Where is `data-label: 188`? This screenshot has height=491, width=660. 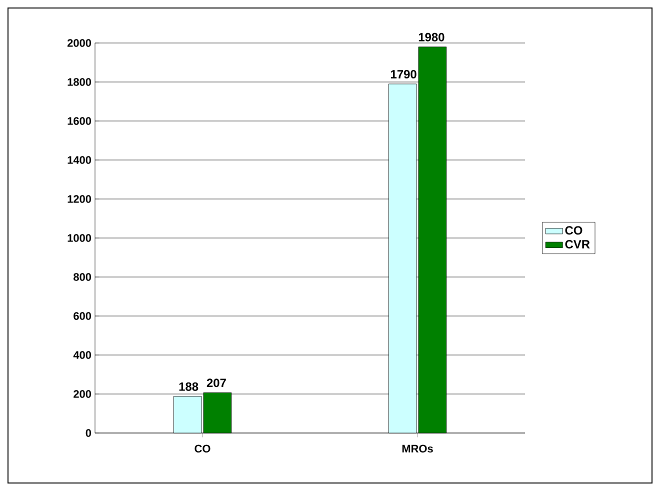 data-label: 188 is located at coordinates (188, 386).